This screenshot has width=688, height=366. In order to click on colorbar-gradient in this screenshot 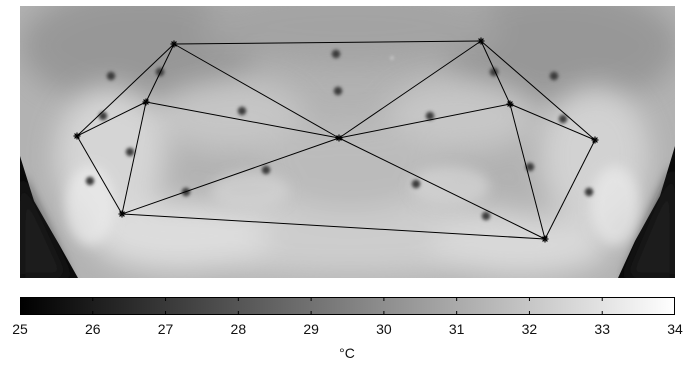, I will do `click(347, 306)`.